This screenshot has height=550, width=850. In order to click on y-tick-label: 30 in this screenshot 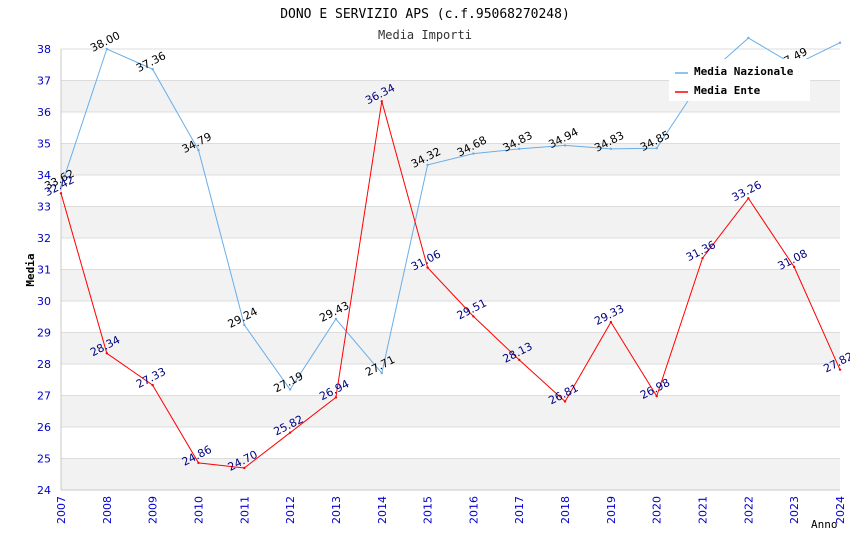, I will do `click(44, 301)`.